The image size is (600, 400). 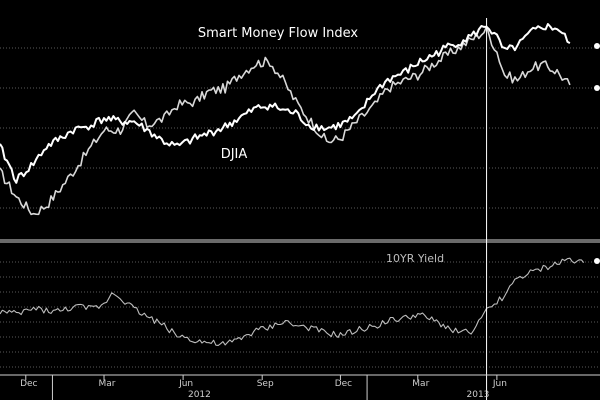 I want to click on panel-separator, so click(x=300, y=241).